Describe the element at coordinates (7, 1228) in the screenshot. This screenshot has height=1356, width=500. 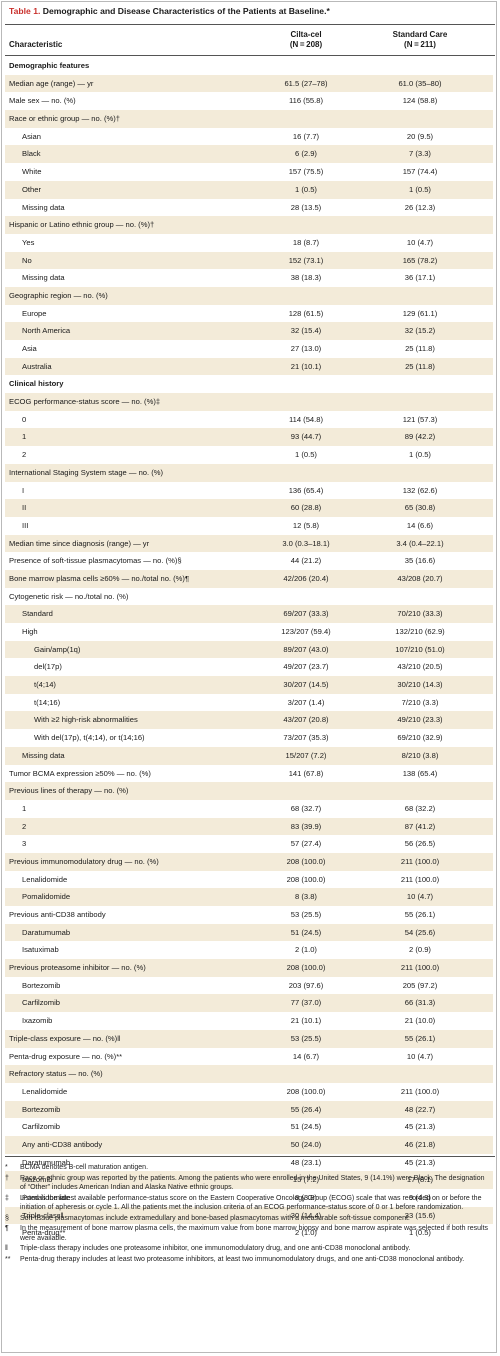
I see `footnote-symbol: ¶` at that location.